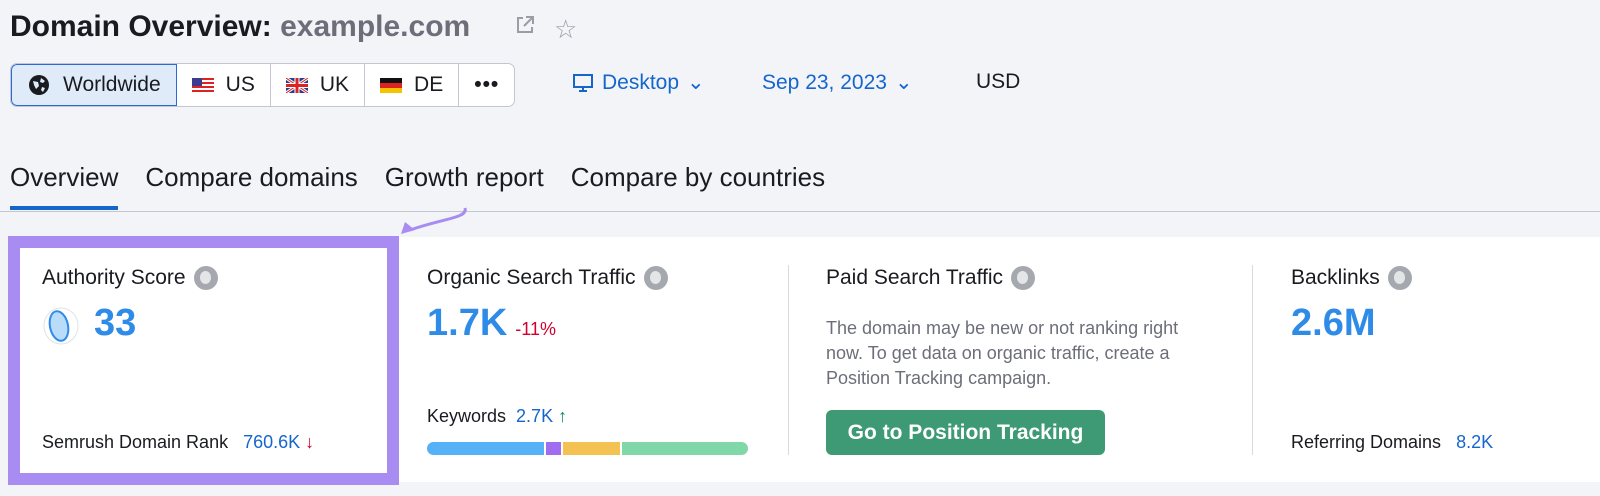 The width and height of the screenshot is (1600, 496). I want to click on paid-traffic-label: Paid Search Traffic, so click(931, 278).